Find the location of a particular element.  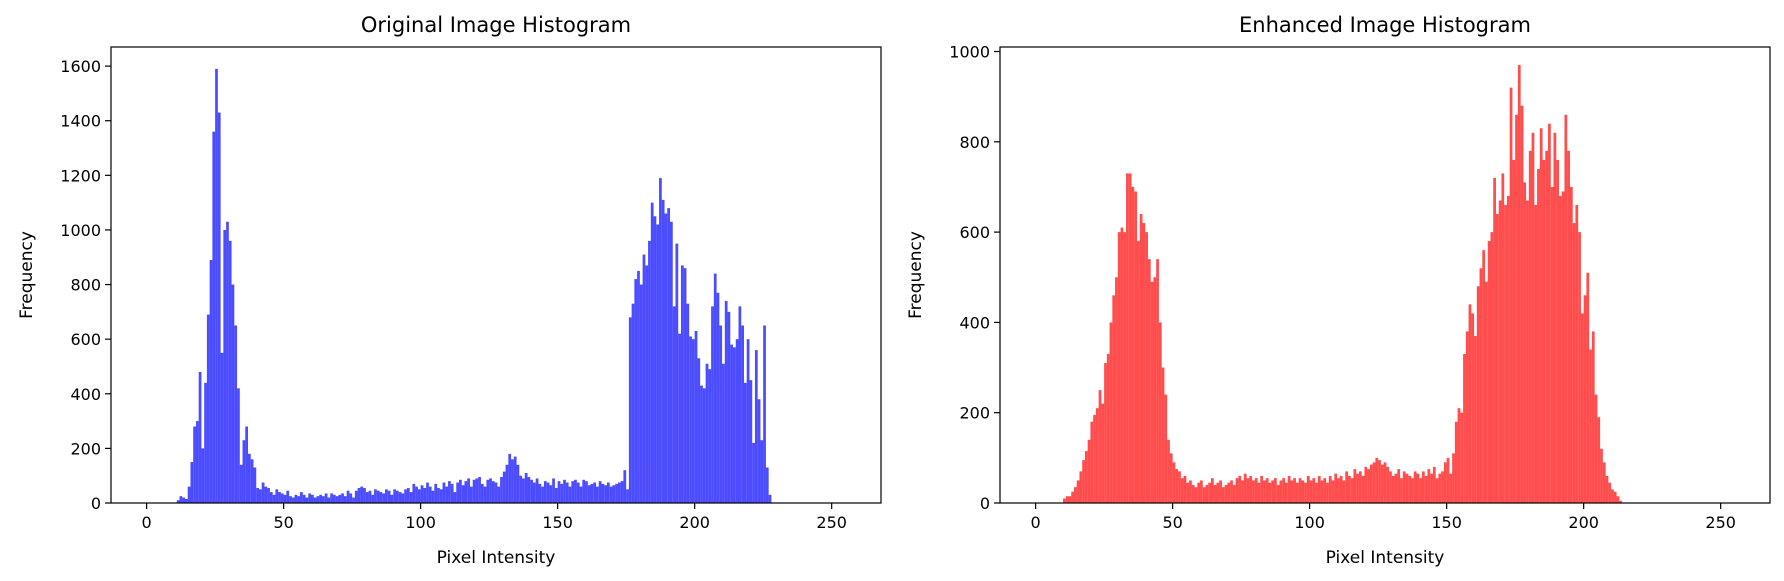

enhanced-x-axis-label: Pixel Intensity is located at coordinates (1385, 558).